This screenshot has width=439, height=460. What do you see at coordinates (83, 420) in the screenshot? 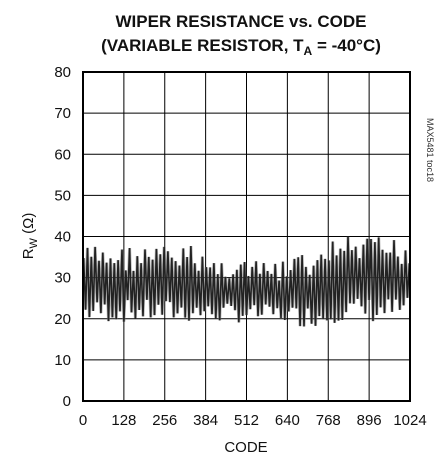
I see `x-tick-label: 0` at bounding box center [83, 420].